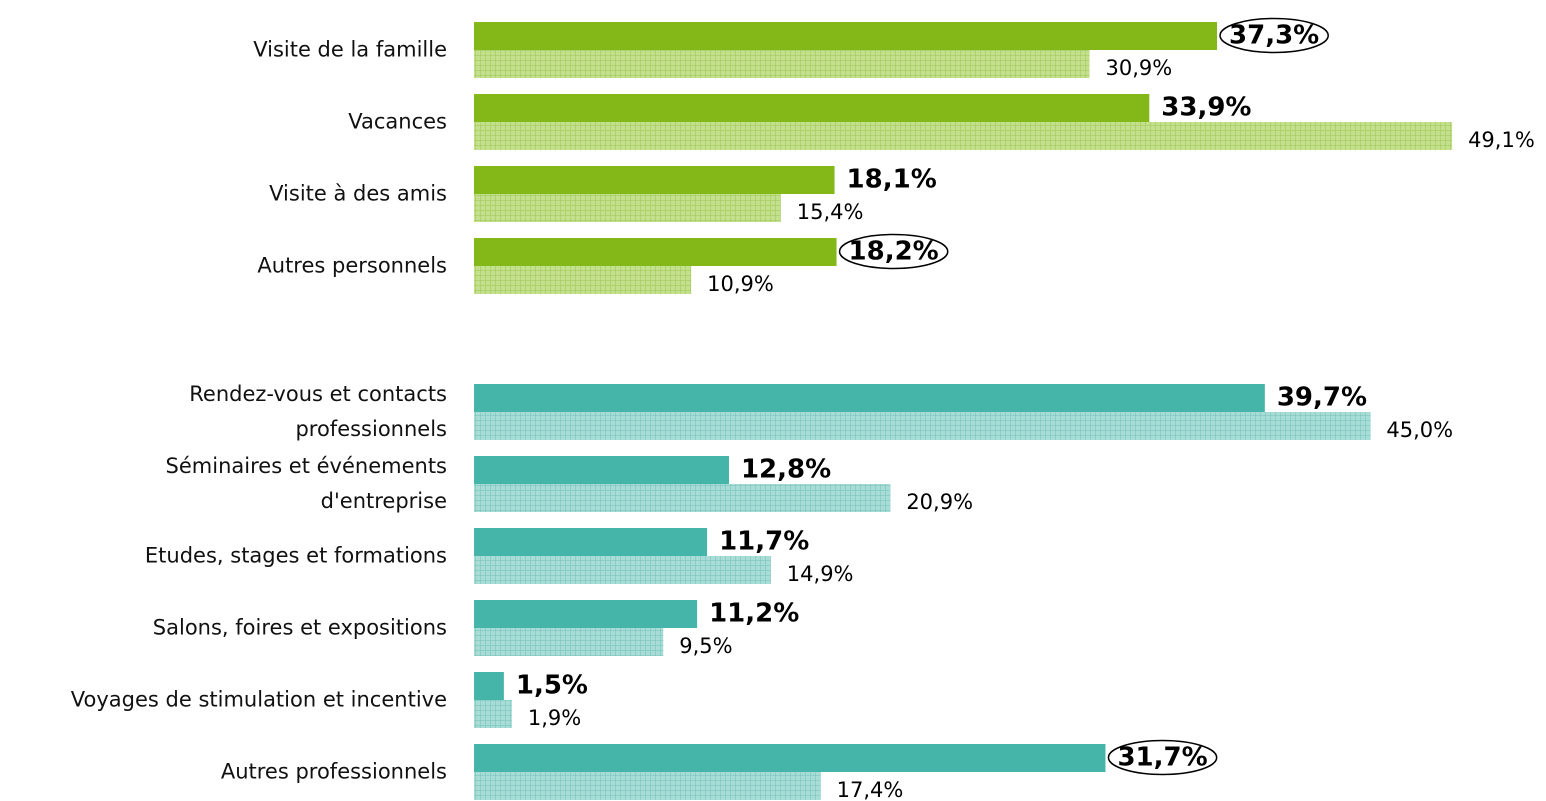 The image size is (1546, 801). I want to click on value-label: 39,7%, so click(1322, 398).